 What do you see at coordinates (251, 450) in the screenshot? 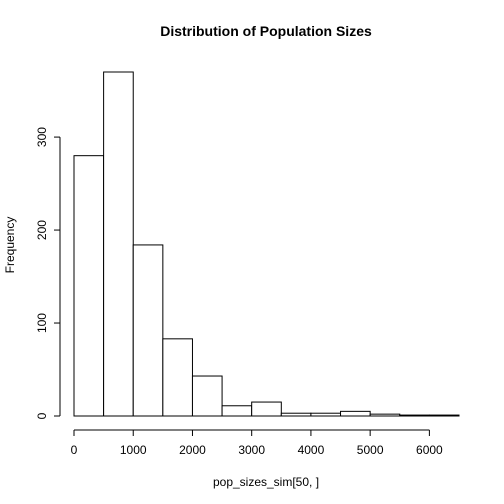
I see `x-tick-label: 3000` at bounding box center [251, 450].